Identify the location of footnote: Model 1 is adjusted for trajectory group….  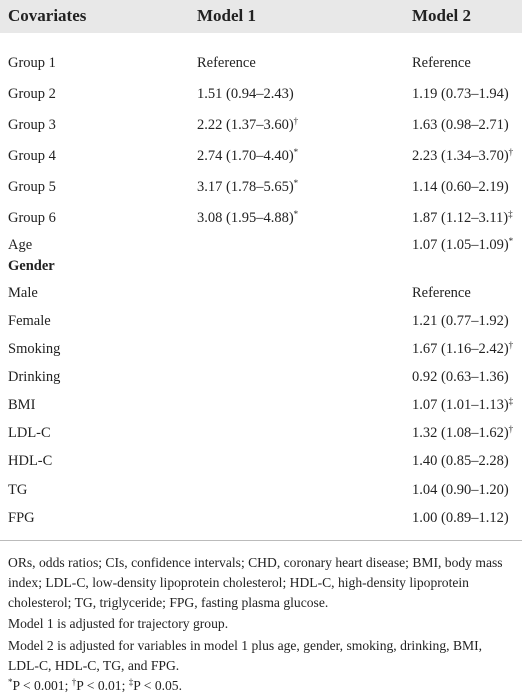
(118, 623).